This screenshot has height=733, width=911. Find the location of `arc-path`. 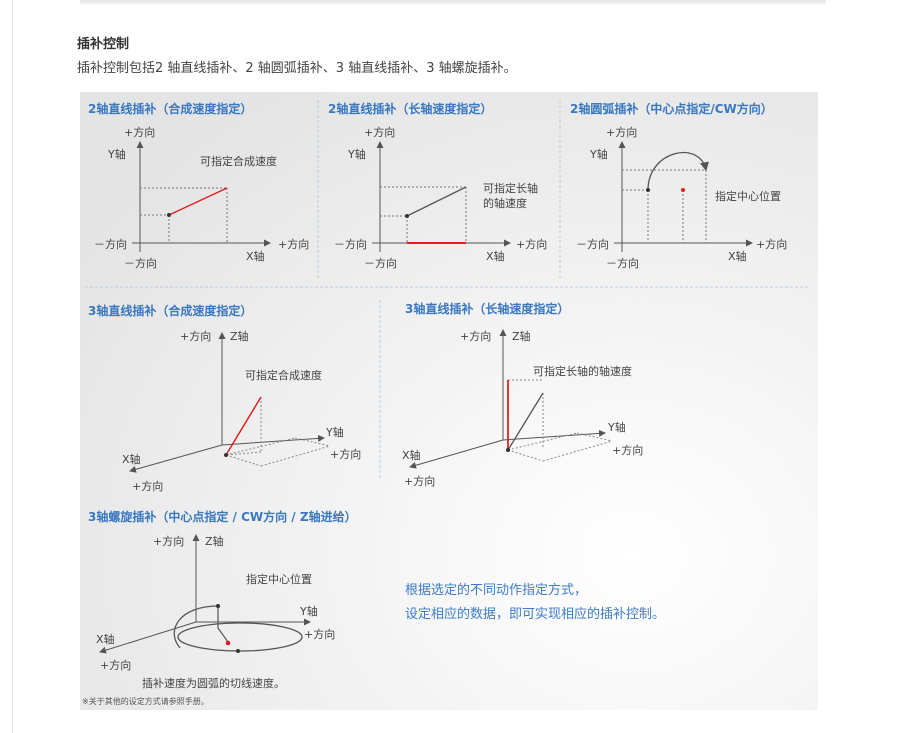

arc-path is located at coordinates (678, 171).